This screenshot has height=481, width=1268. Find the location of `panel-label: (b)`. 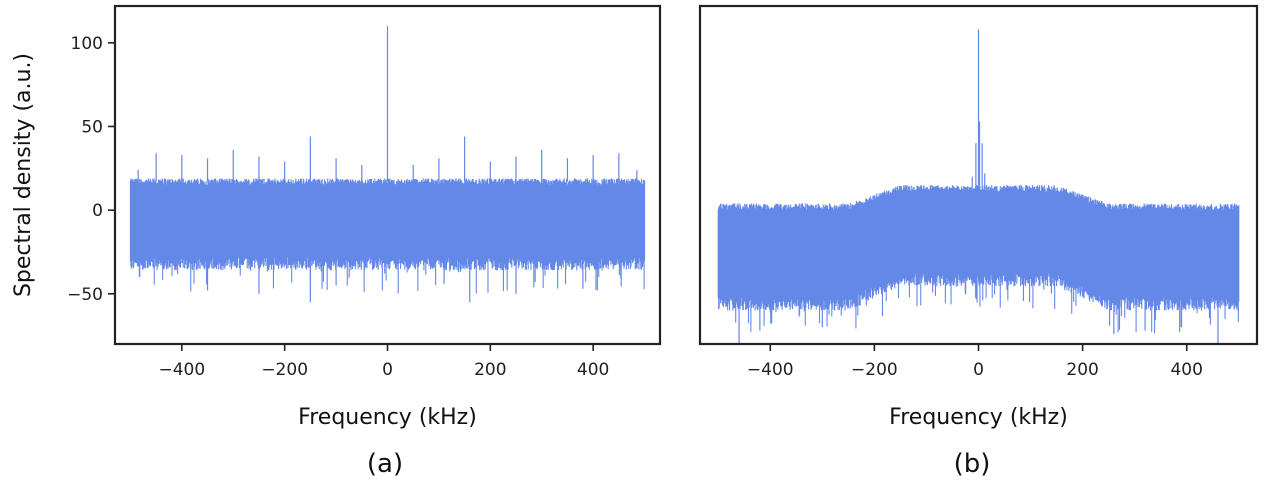

panel-label: (b) is located at coordinates (972, 464).